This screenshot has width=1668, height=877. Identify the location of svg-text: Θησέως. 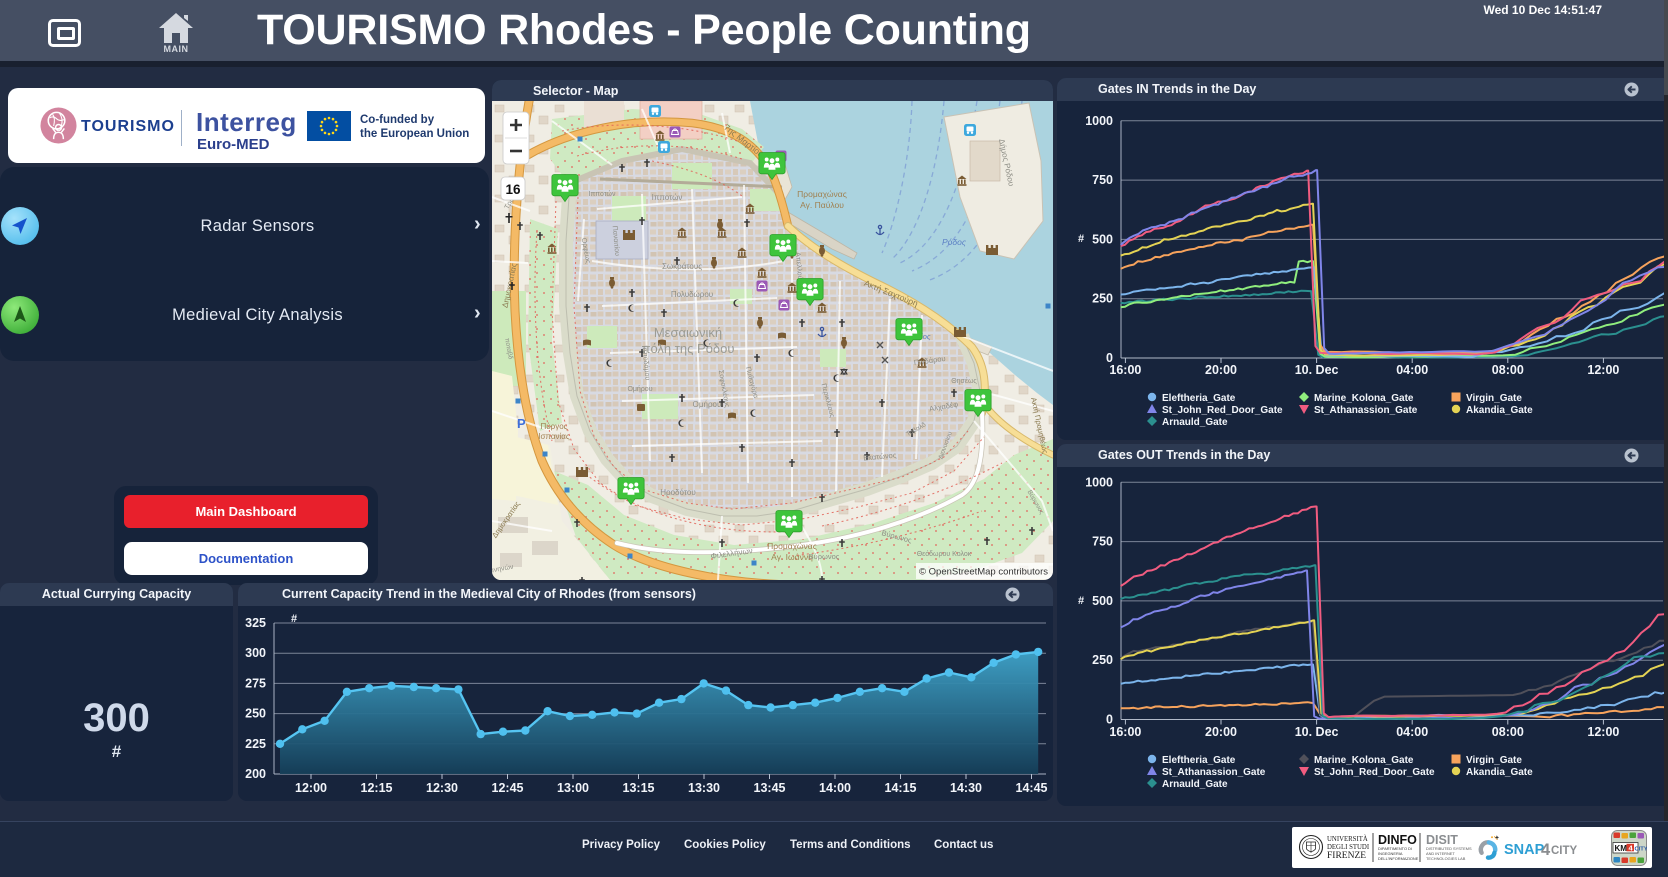
(964, 381).